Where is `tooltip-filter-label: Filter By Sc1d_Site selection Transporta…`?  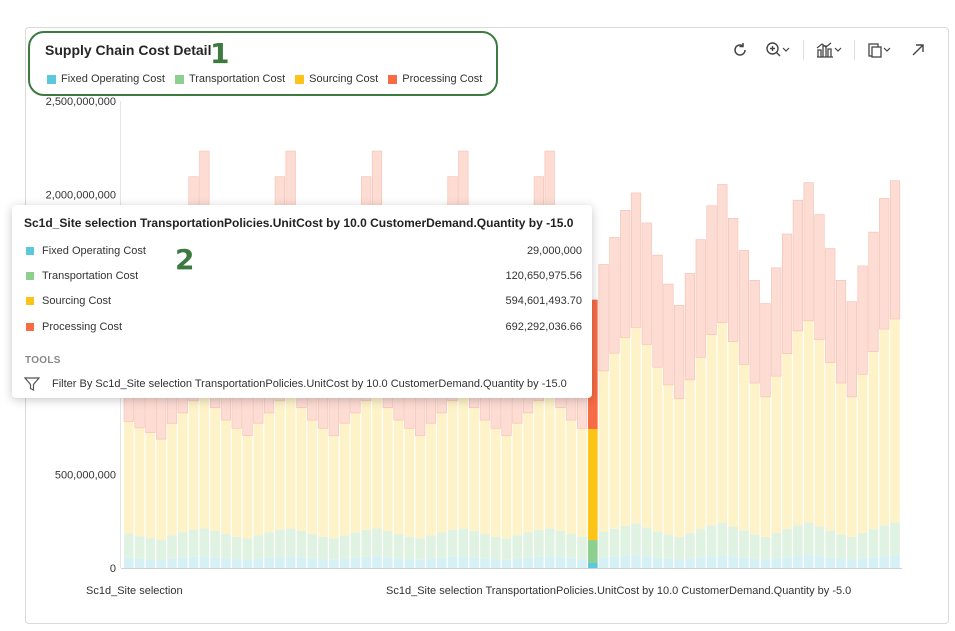
tooltip-filter-label: Filter By Sc1d_Site selection Transporta… is located at coordinates (309, 384).